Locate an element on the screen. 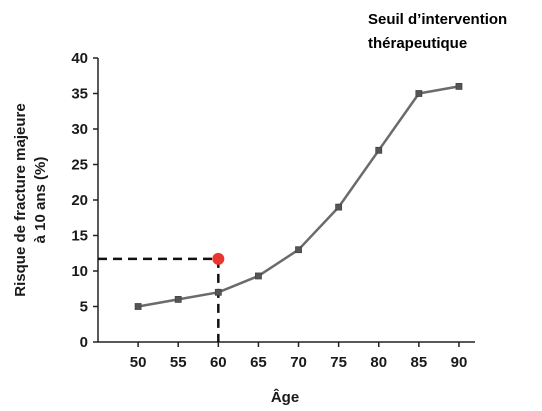 This screenshot has height=411, width=542. y-tick-label: 5 is located at coordinates (84, 307).